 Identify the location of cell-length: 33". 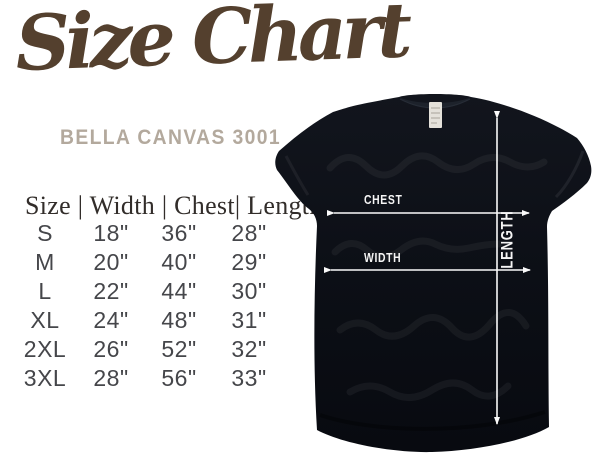
(249, 378).